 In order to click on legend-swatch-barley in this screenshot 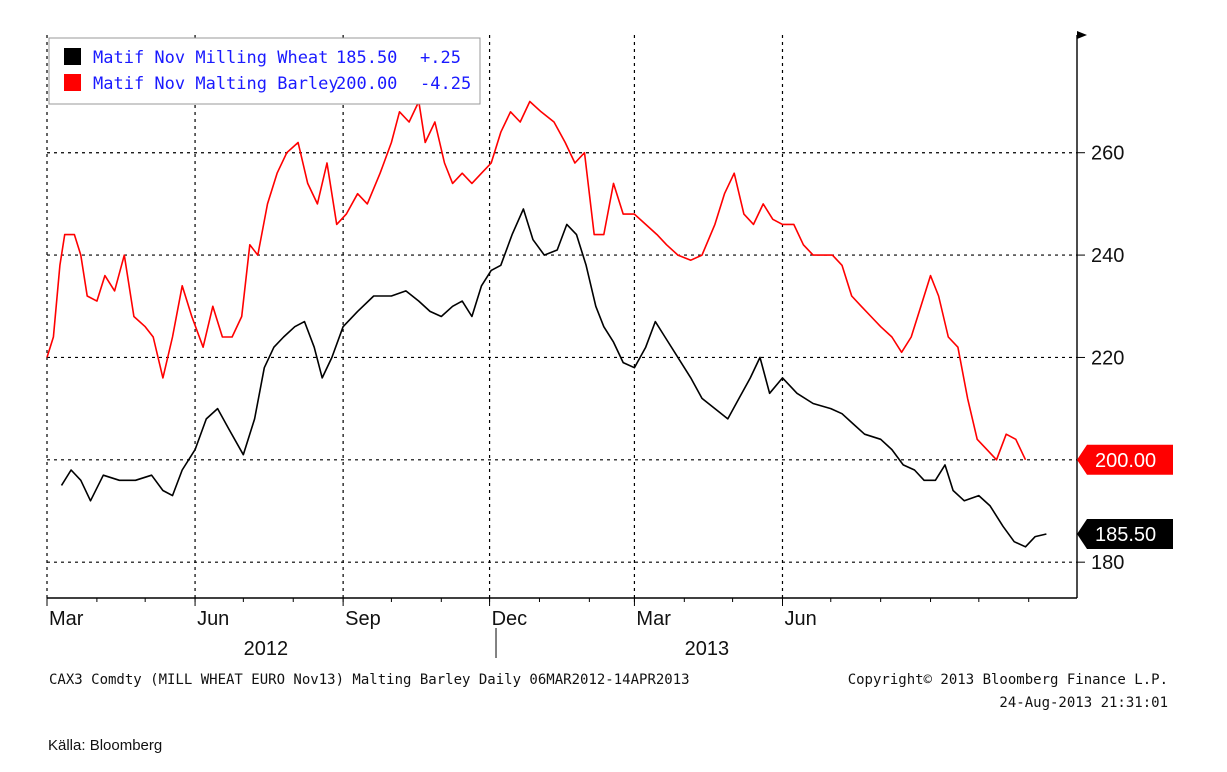, I will do `click(72, 82)`.